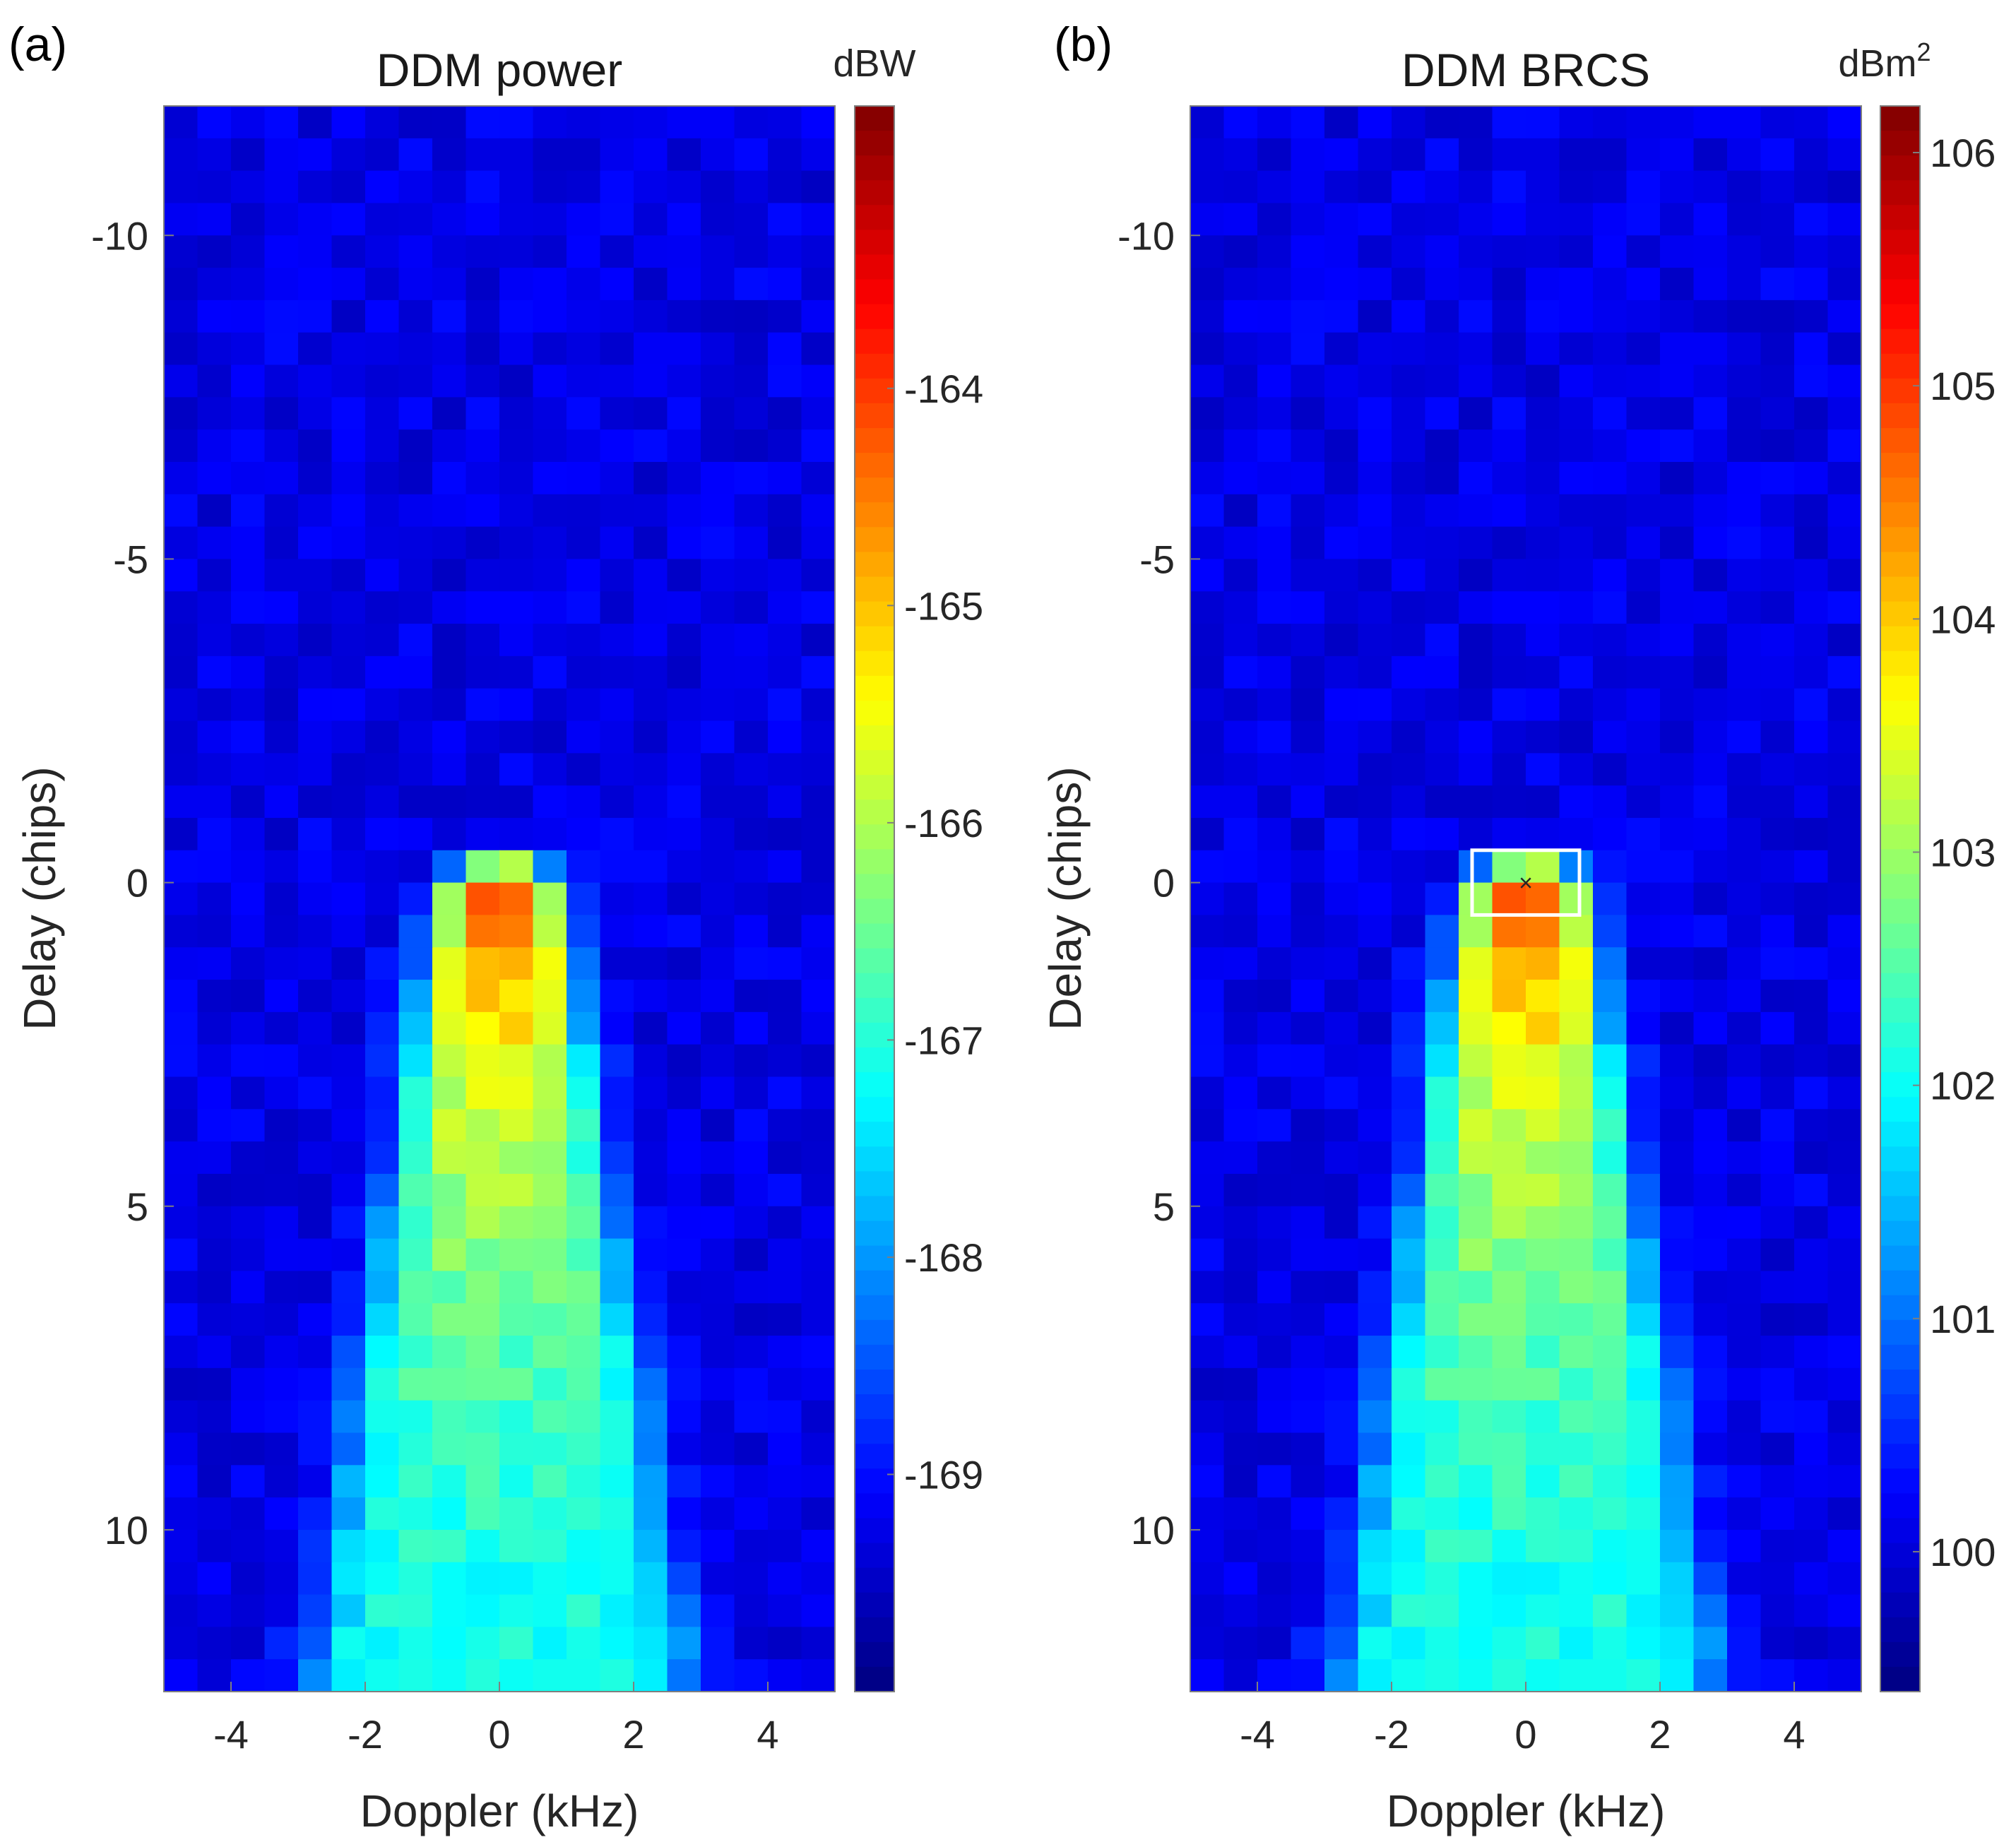 The image size is (2016, 1847). I want to click on colorbar-tick-label: 103, so click(1963, 852).